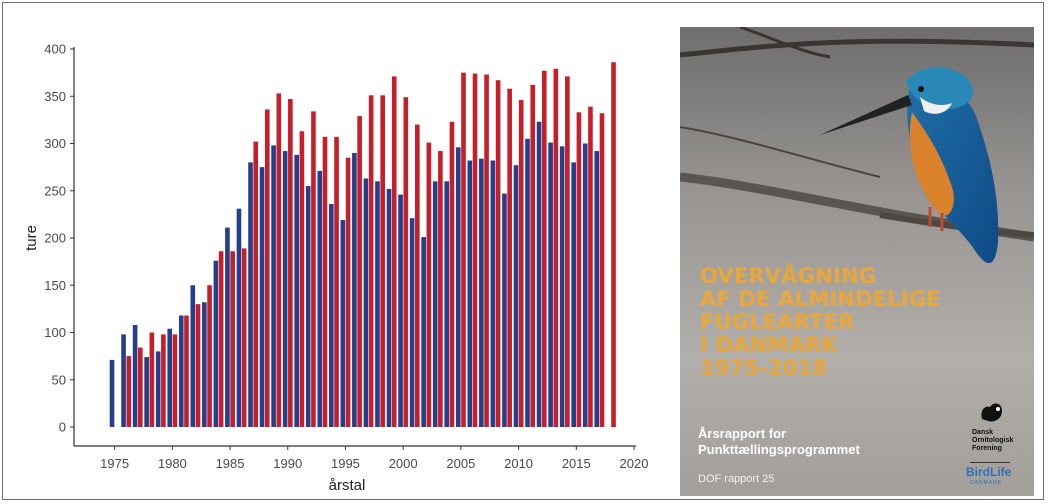 The image size is (1048, 504). Describe the element at coordinates (991, 412) in the screenshot. I see `dof-bird-logo-icon` at that location.